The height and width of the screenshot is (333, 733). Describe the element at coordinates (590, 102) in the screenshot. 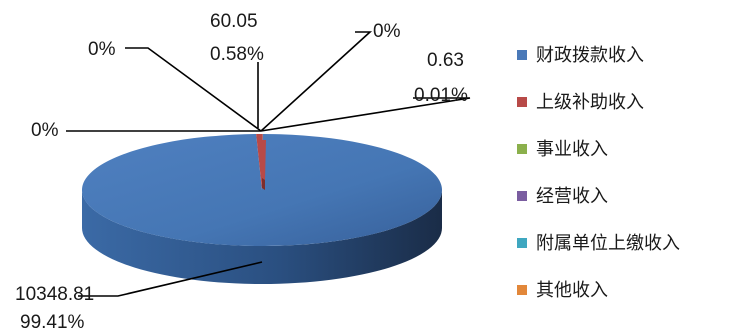

I see `legend-label-1: 上级补助收入` at that location.